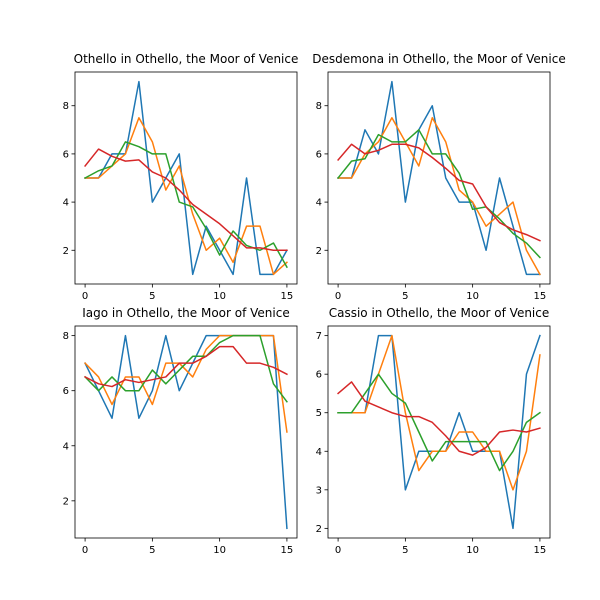  What do you see at coordinates (319, 413) in the screenshot?
I see `y-tick-label: 5` at bounding box center [319, 413].